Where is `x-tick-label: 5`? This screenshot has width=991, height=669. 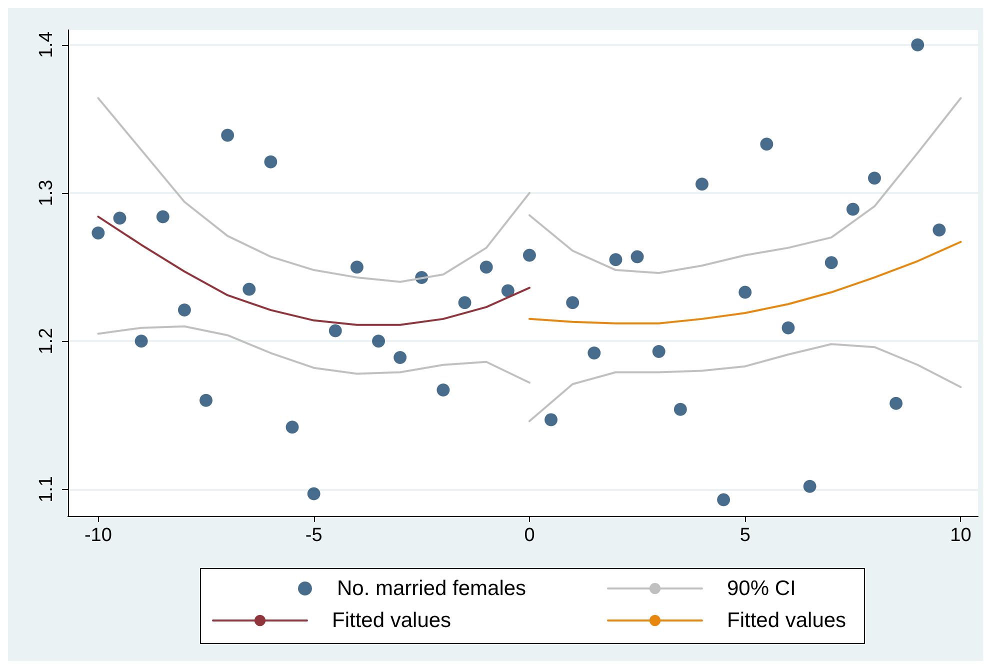 x-tick-label: 5 is located at coordinates (745, 535).